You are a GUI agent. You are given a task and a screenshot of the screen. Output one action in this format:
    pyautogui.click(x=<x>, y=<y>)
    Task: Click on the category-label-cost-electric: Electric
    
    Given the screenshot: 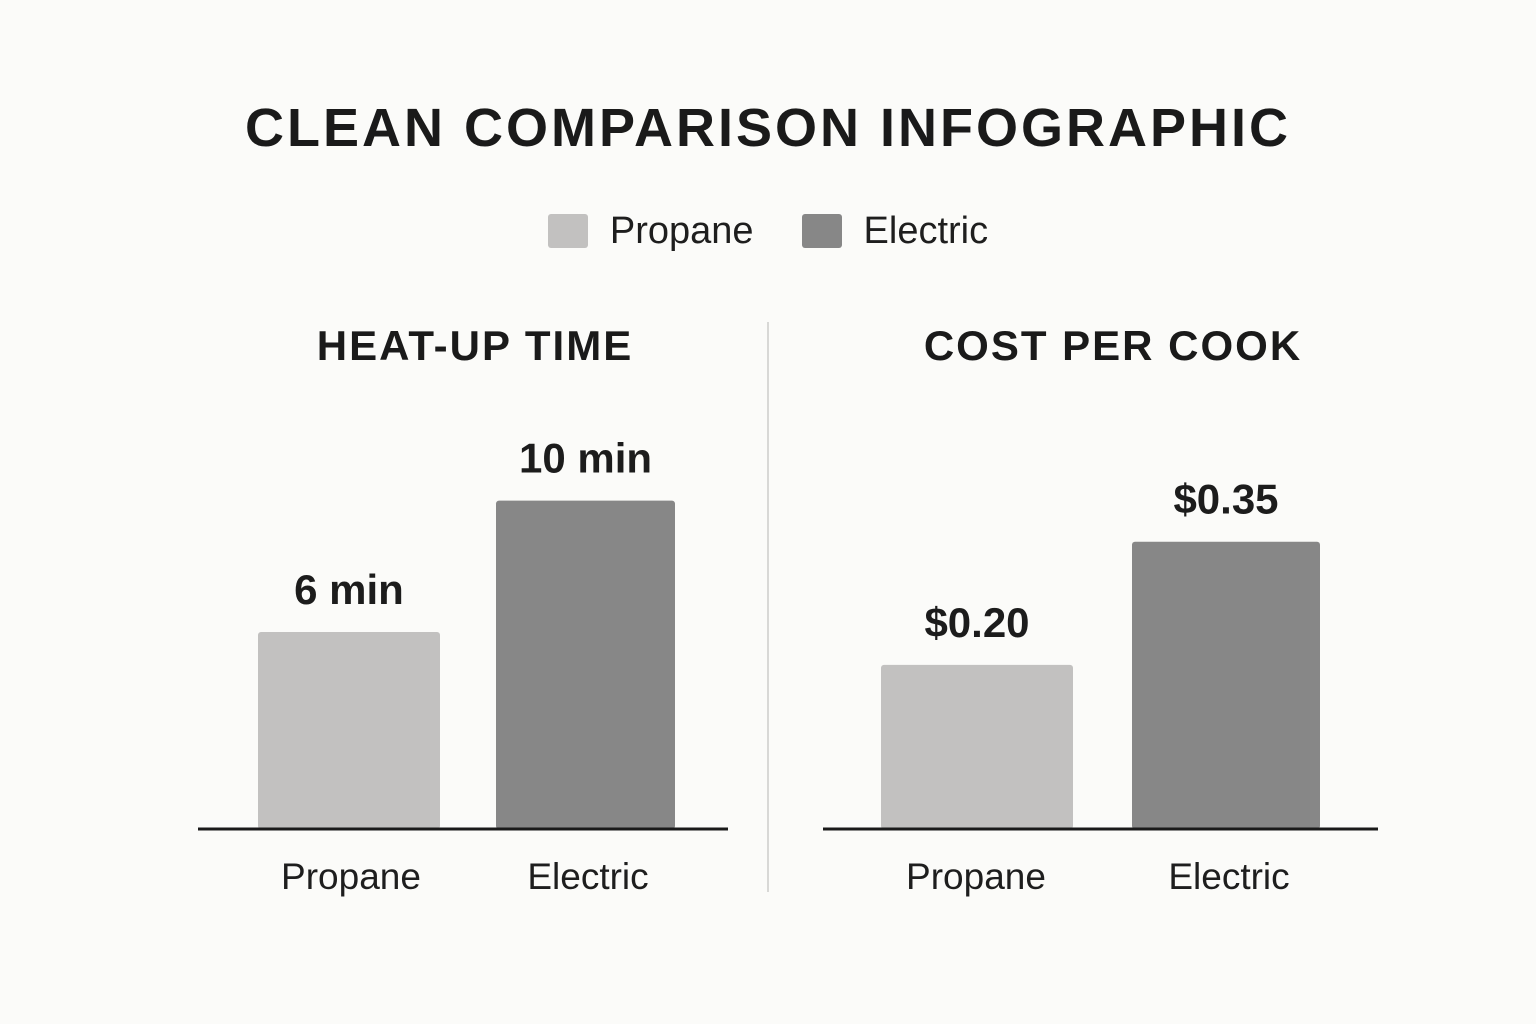 What is the action you would take?
    pyautogui.click(x=1228, y=876)
    